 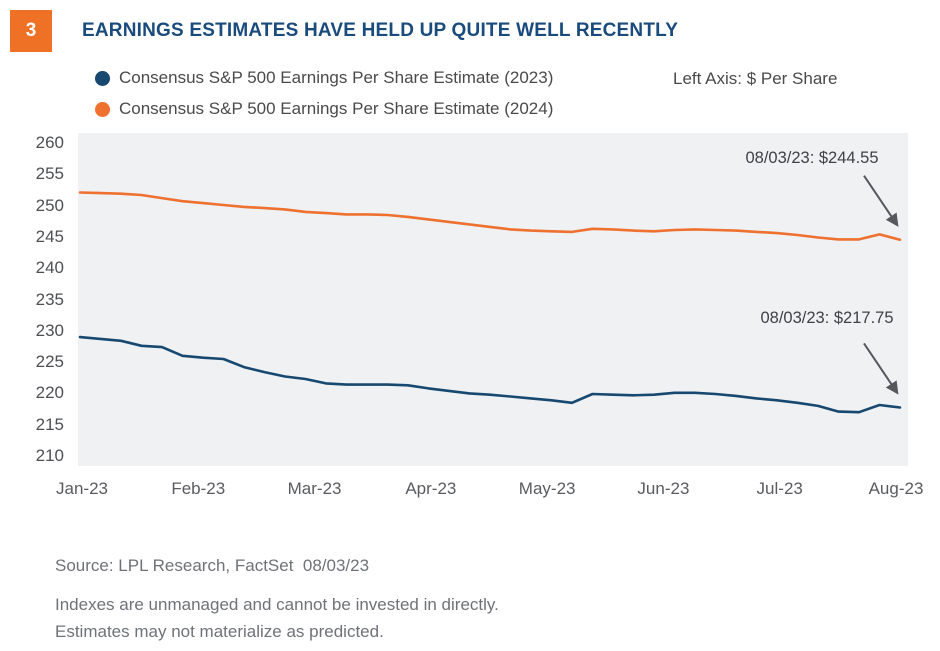 What do you see at coordinates (812, 158) in the screenshot?
I see `annotation-2024-value: 08/03/23: $244.55` at bounding box center [812, 158].